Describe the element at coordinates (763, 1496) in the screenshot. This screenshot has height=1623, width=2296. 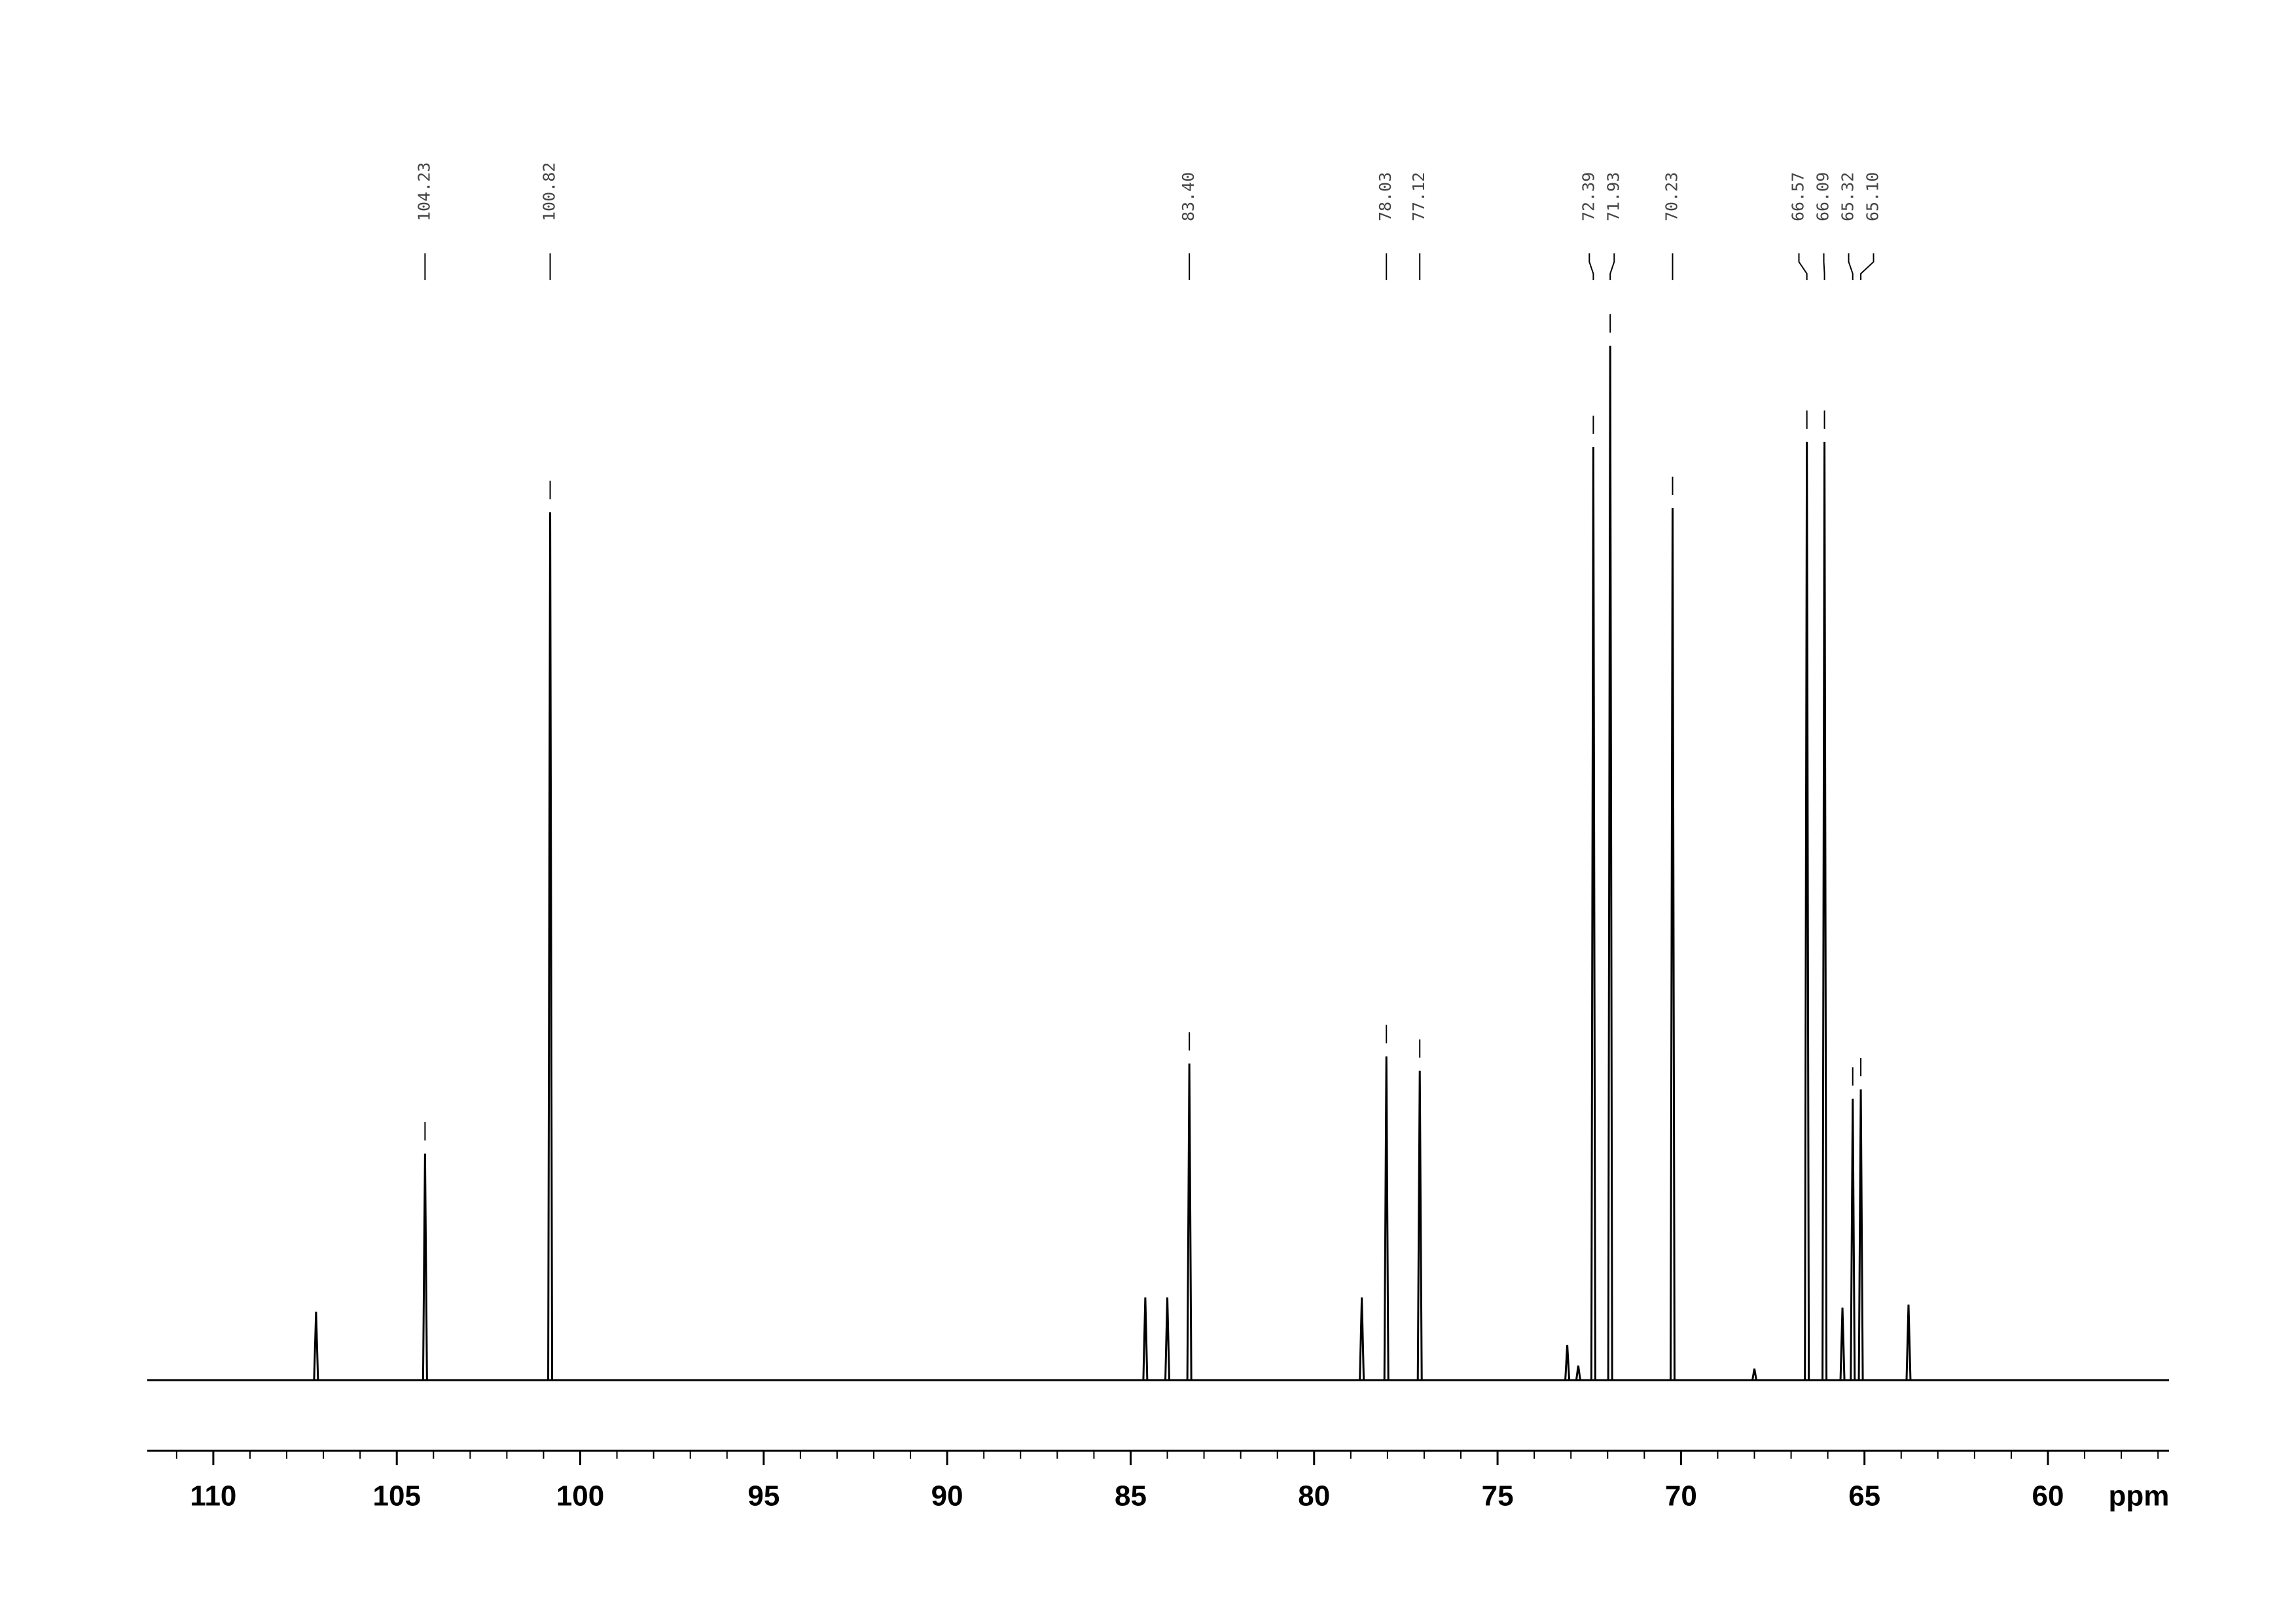
I see `x-tick-label: 95` at that location.